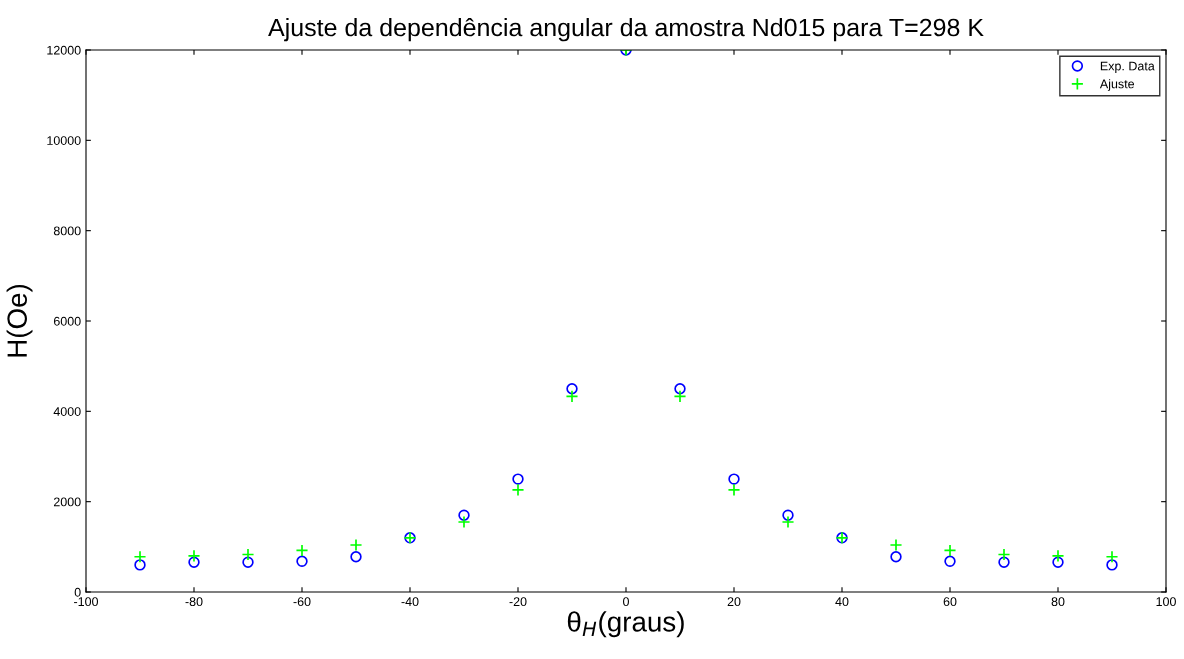 The image size is (1184, 659). Describe the element at coordinates (626, 29) in the screenshot. I see `chart-title: Ajuste da dependência angular da amostra Nd015 para T=298 K` at that location.